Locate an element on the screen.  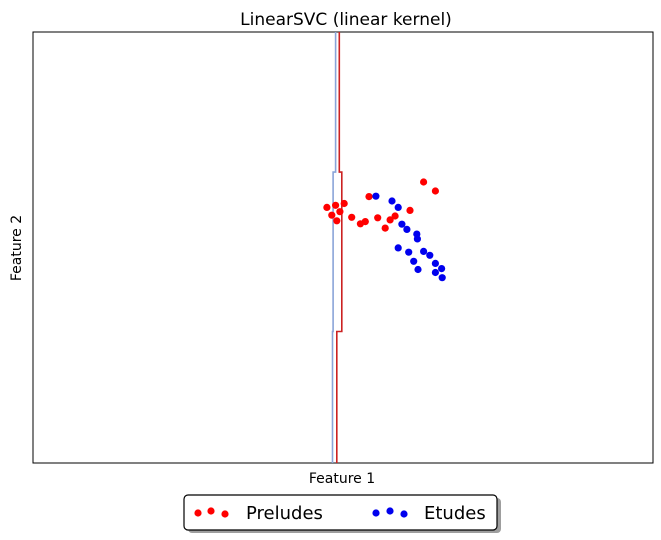
boundary-line-blue is located at coordinates (334, 247).